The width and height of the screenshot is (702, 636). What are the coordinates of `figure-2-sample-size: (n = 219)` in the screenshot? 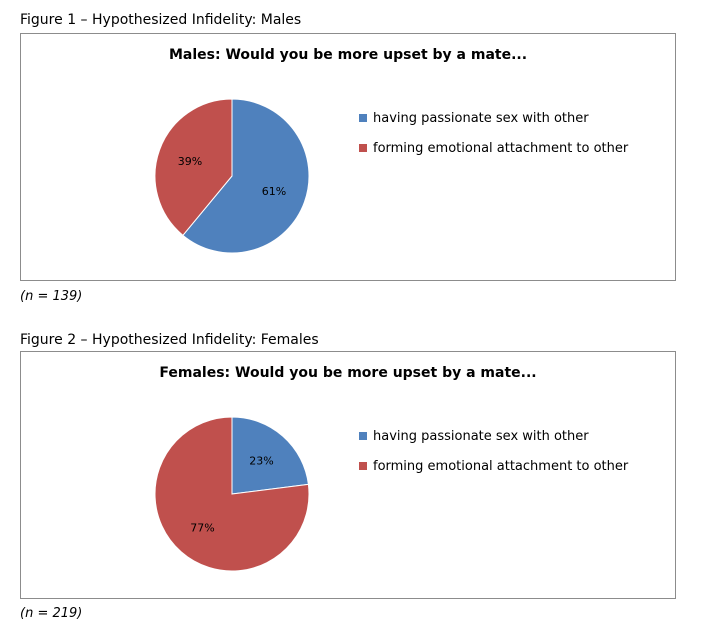 It's located at (51, 613).